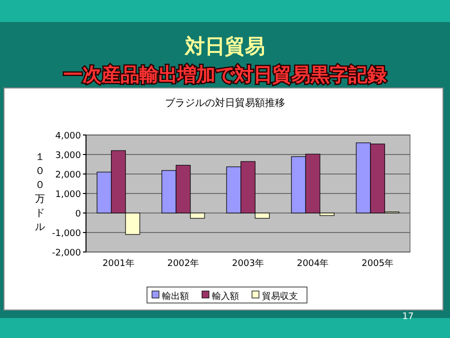  Describe the element at coordinates (68, 156) in the screenshot. I see `y-tick-label: 3,000` at that location.